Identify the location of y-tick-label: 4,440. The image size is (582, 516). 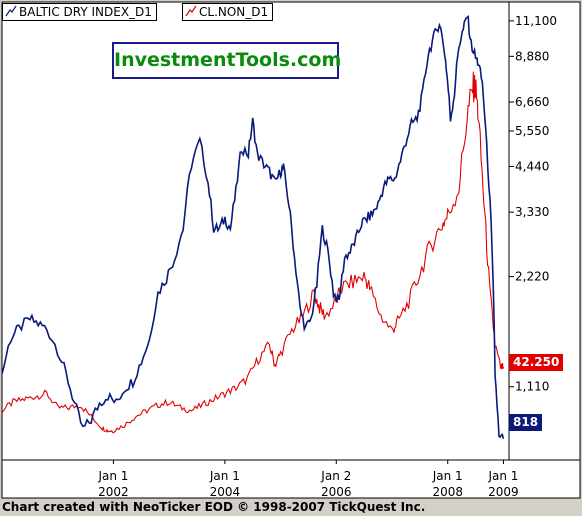
(532, 166).